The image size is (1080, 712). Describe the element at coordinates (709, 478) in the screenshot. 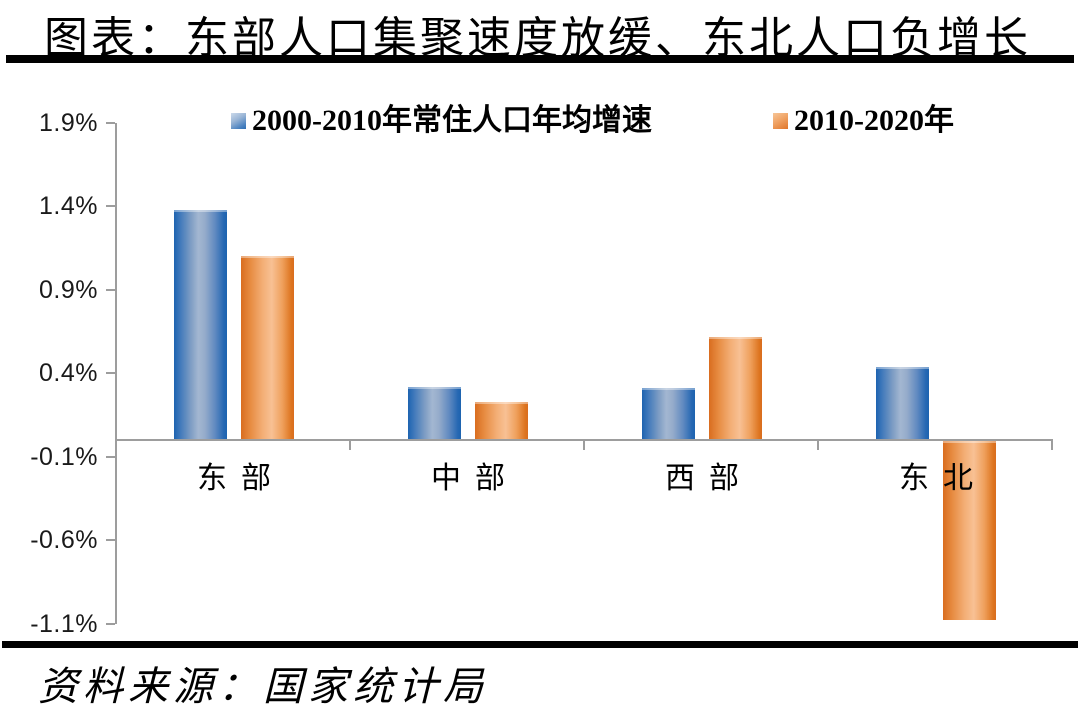

I see `x-axis-category-label: 西部` at that location.